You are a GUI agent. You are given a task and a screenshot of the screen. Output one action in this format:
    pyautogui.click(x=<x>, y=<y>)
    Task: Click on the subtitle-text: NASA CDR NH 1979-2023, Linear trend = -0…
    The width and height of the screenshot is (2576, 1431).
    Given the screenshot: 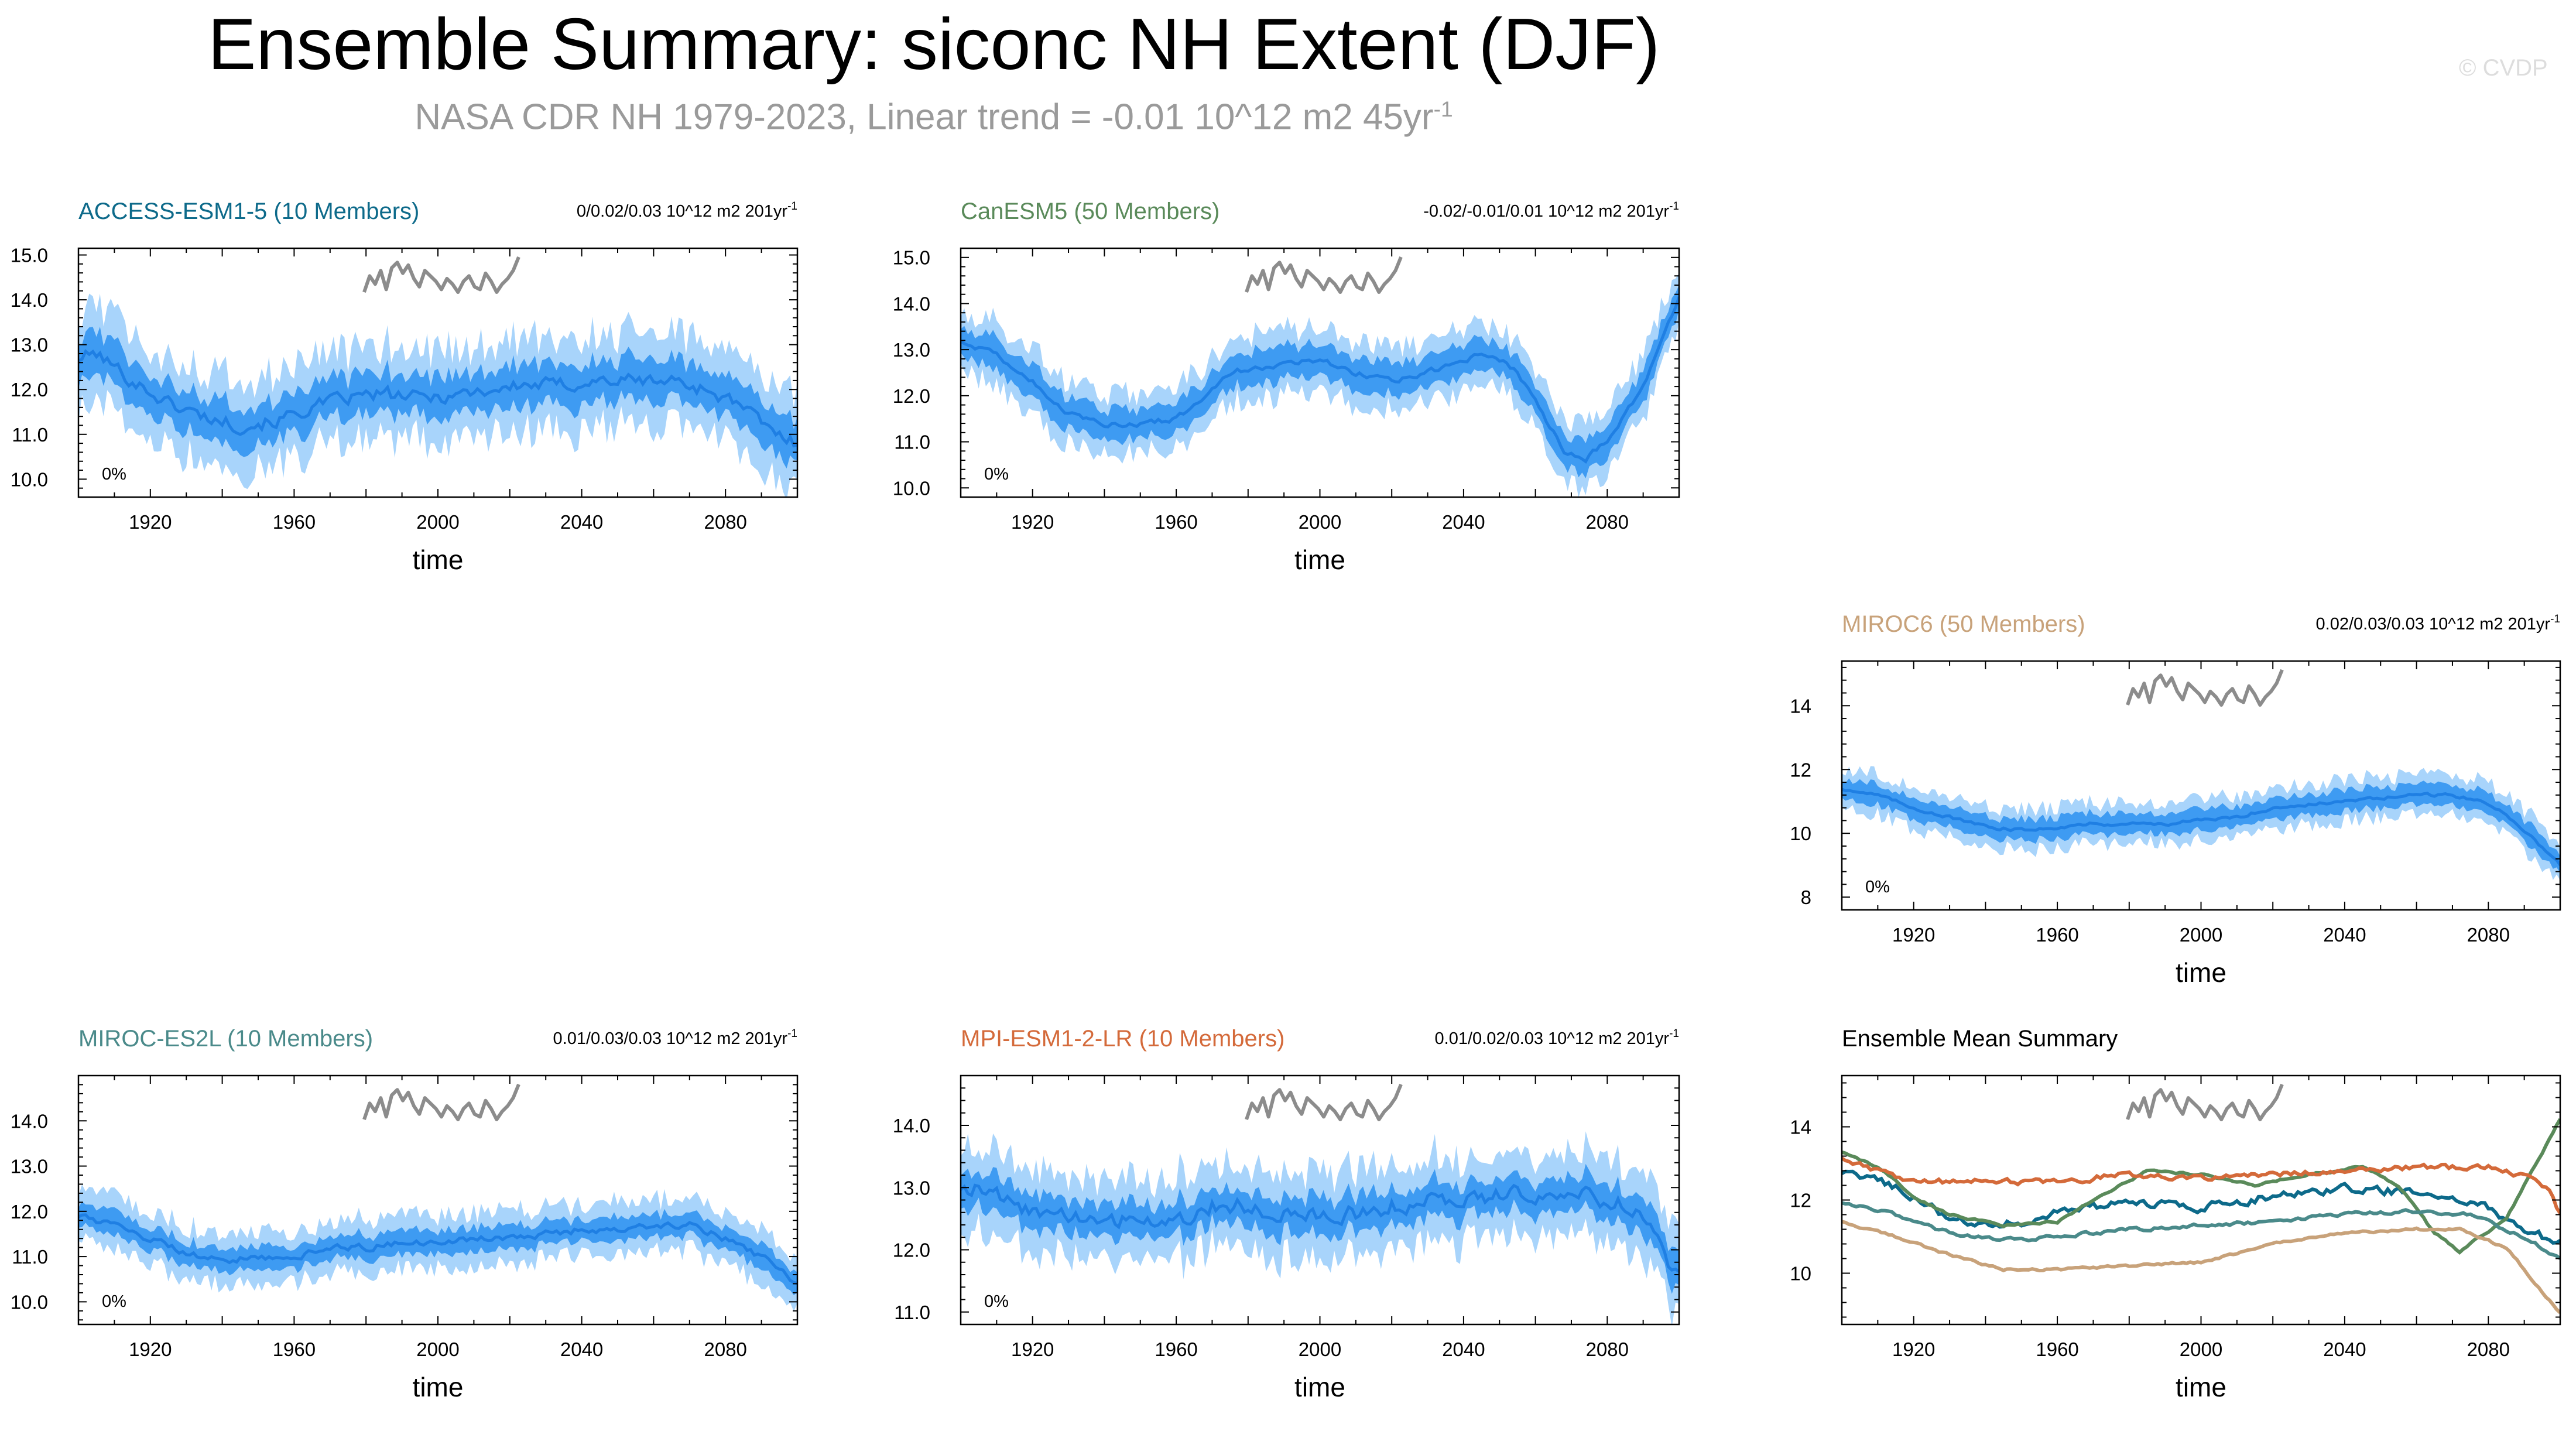 What is the action you would take?
    pyautogui.click(x=924, y=118)
    